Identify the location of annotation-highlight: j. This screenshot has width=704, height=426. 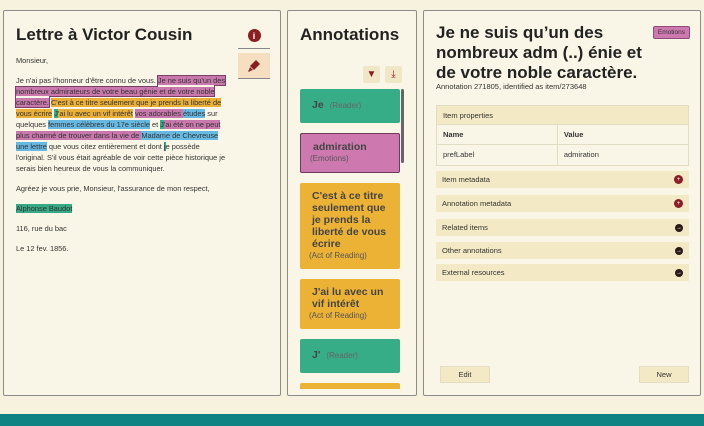
(164, 146).